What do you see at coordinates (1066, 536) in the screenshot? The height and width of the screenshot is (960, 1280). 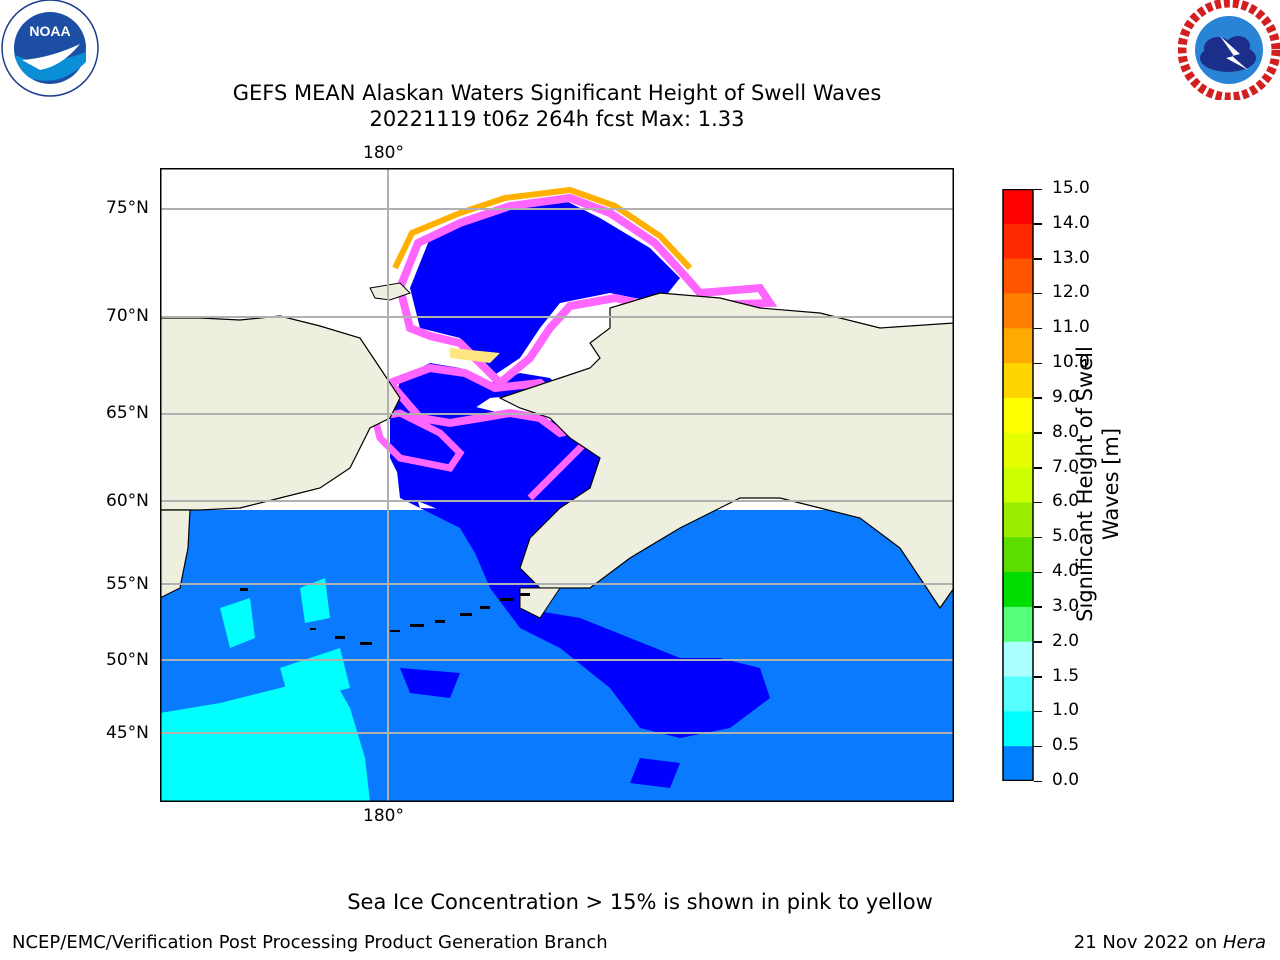 I see `colorbar-tick-label: 5.0` at bounding box center [1066, 536].